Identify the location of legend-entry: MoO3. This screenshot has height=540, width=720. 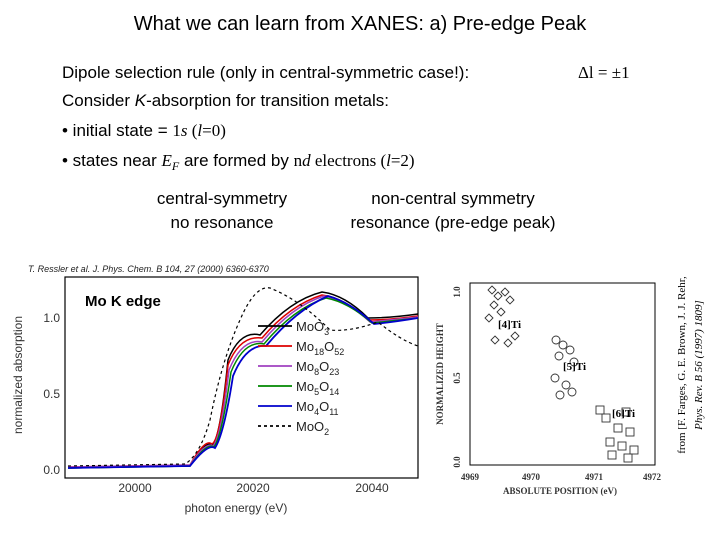
(312, 328).